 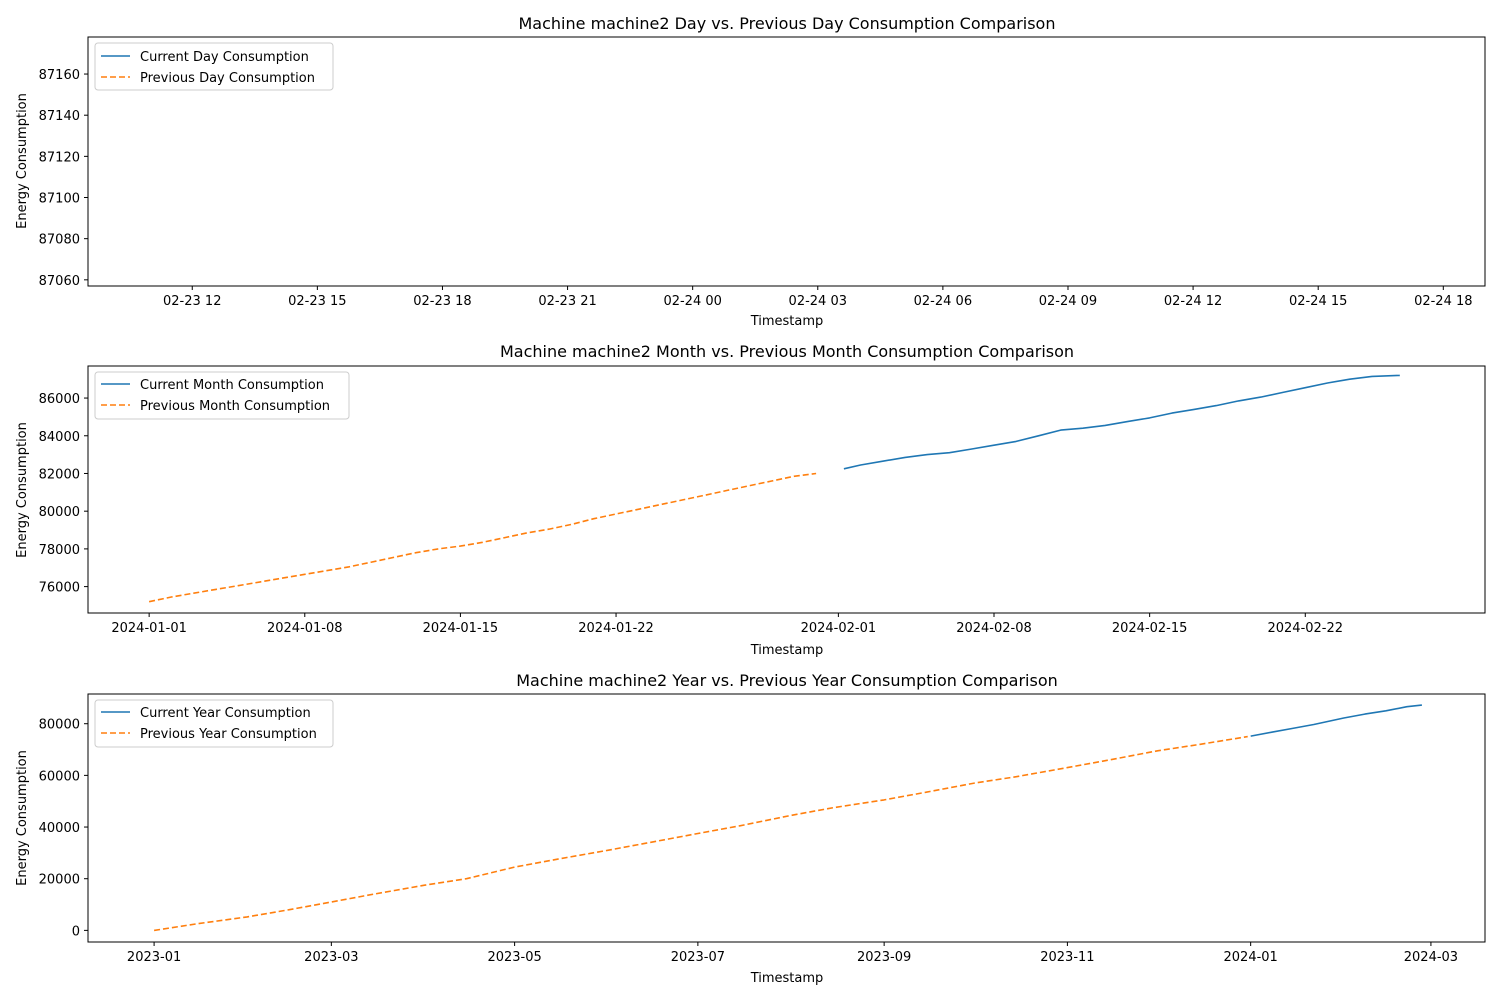 I want to click on y-tick-label: 84000, so click(x=59, y=437).